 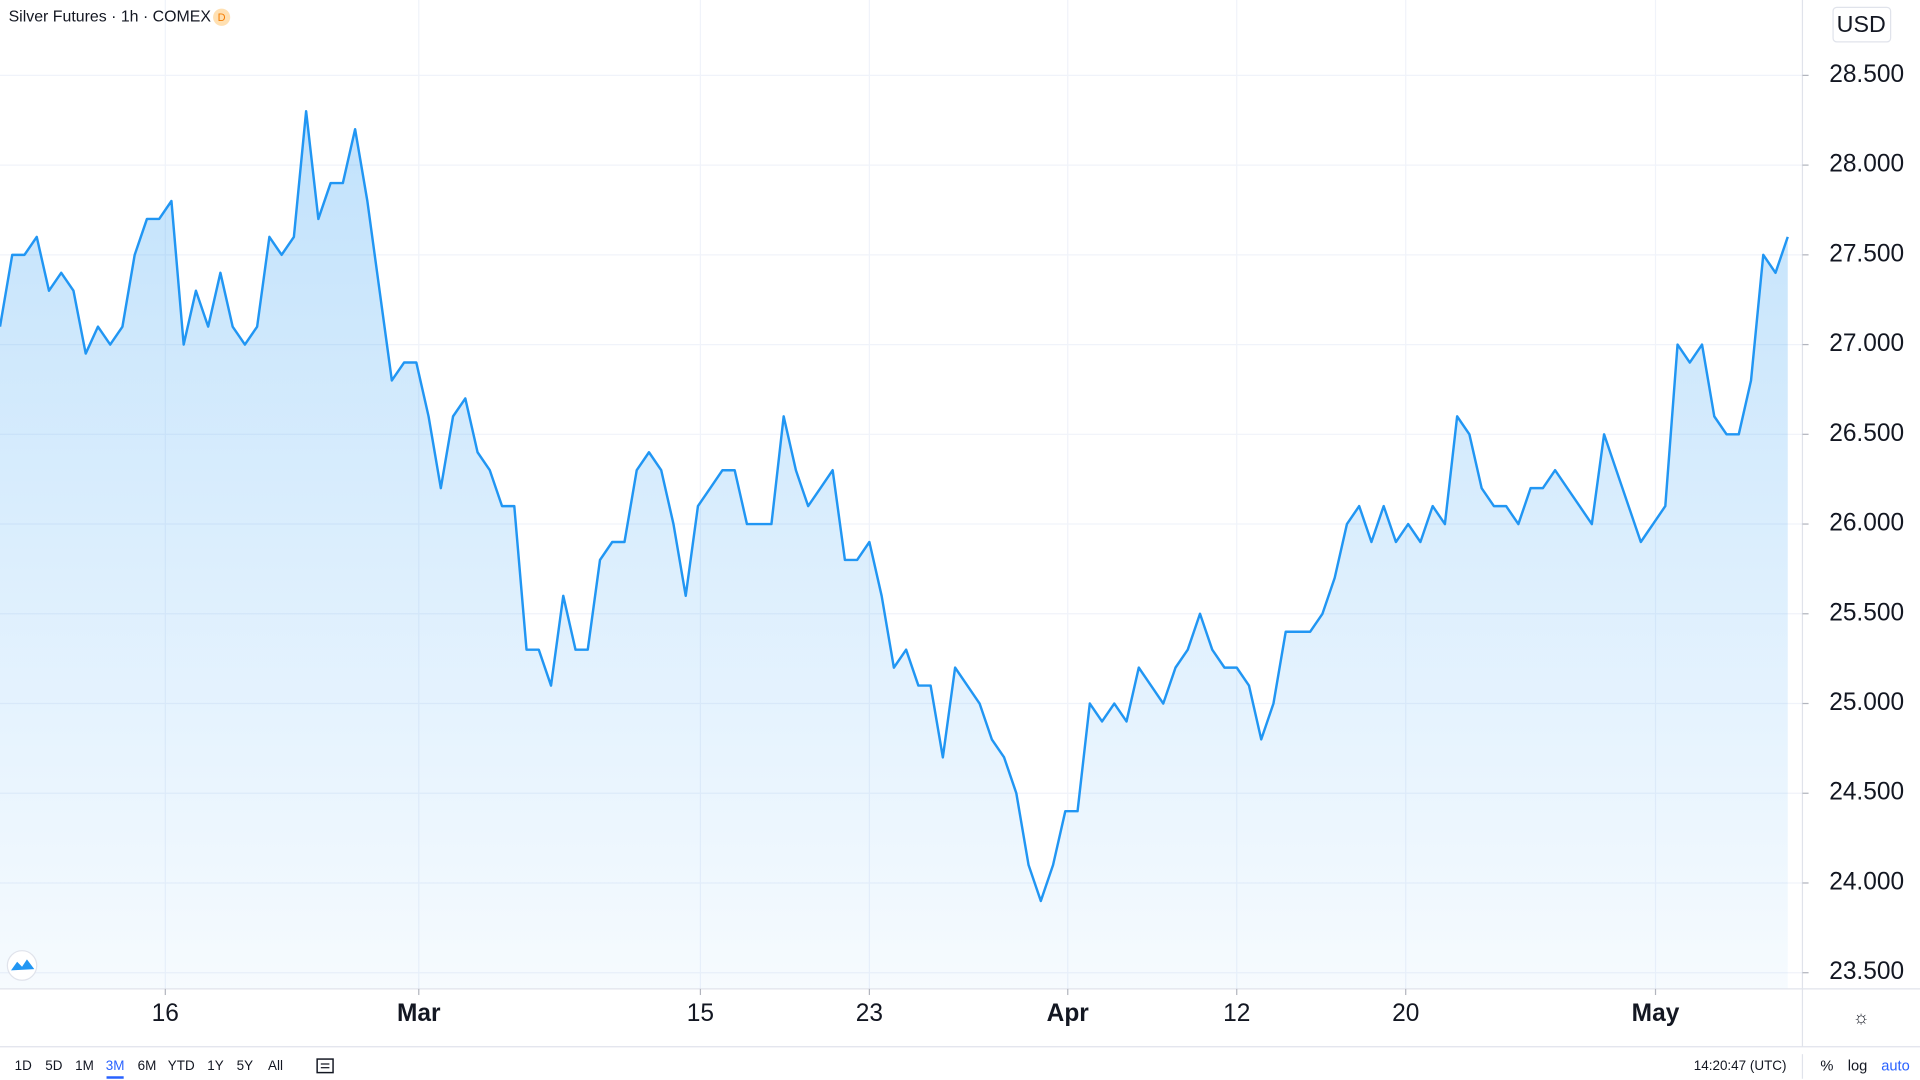 I want to click on range-button: YTD, so click(x=181, y=1065).